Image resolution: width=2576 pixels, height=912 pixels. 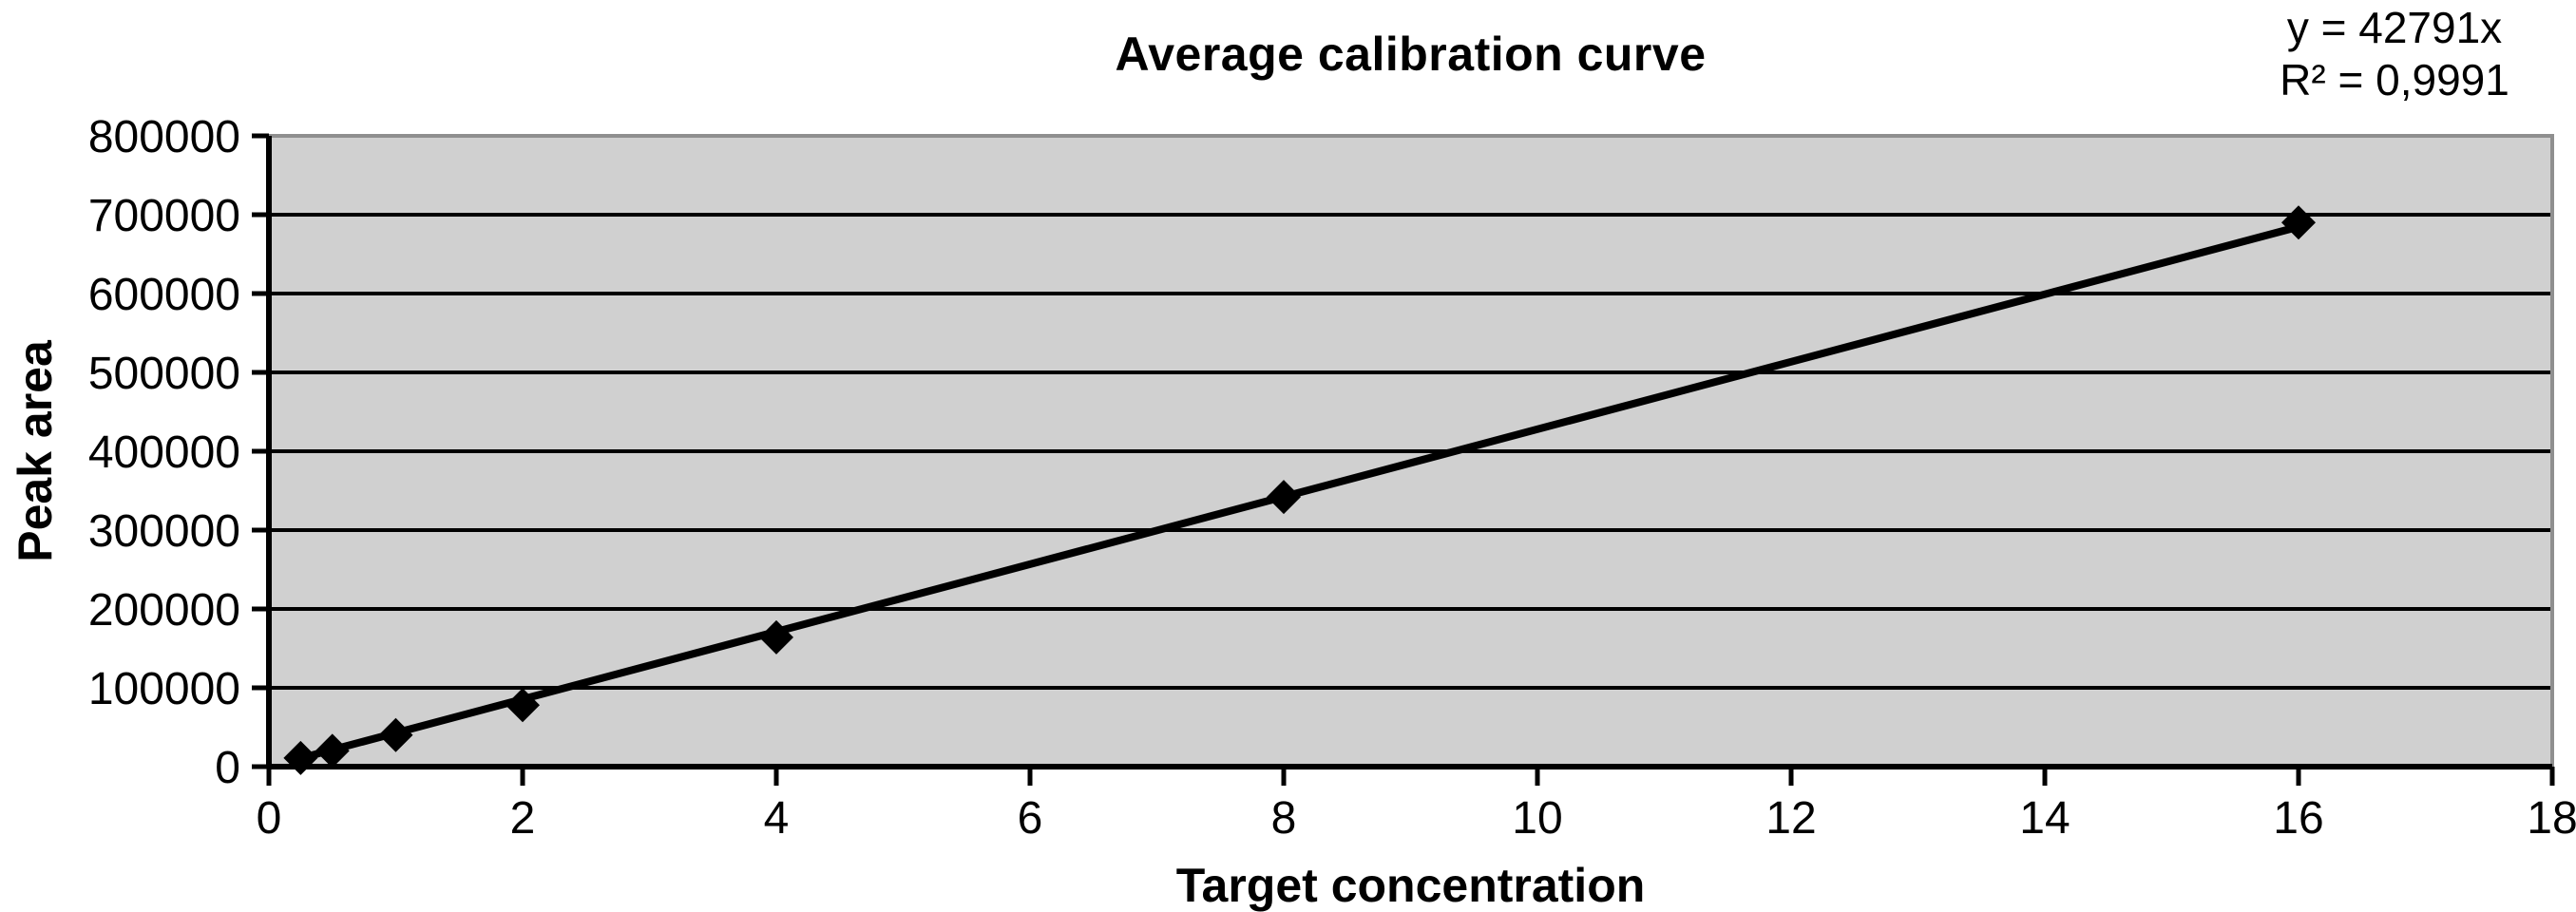 What do you see at coordinates (164, 374) in the screenshot?
I see `y-tick-label: 500000` at bounding box center [164, 374].